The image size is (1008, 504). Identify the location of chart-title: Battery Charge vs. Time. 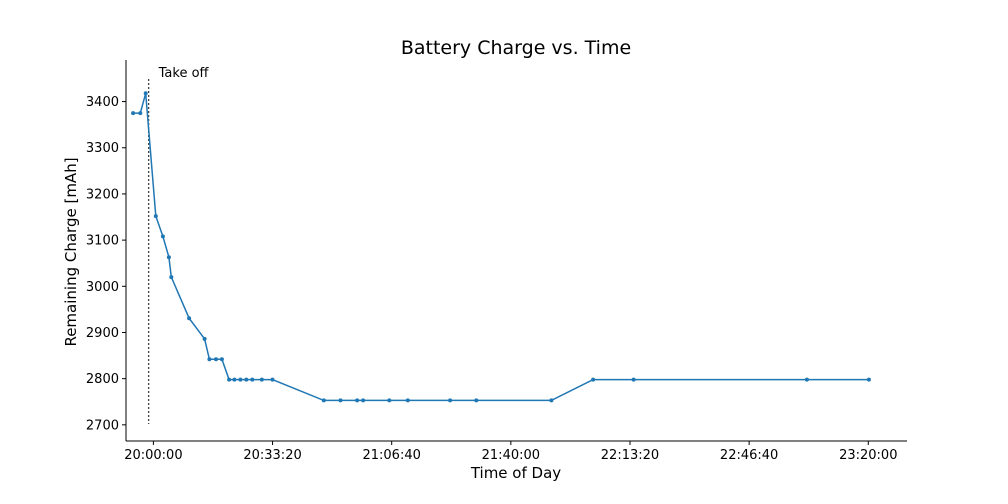
(516, 48).